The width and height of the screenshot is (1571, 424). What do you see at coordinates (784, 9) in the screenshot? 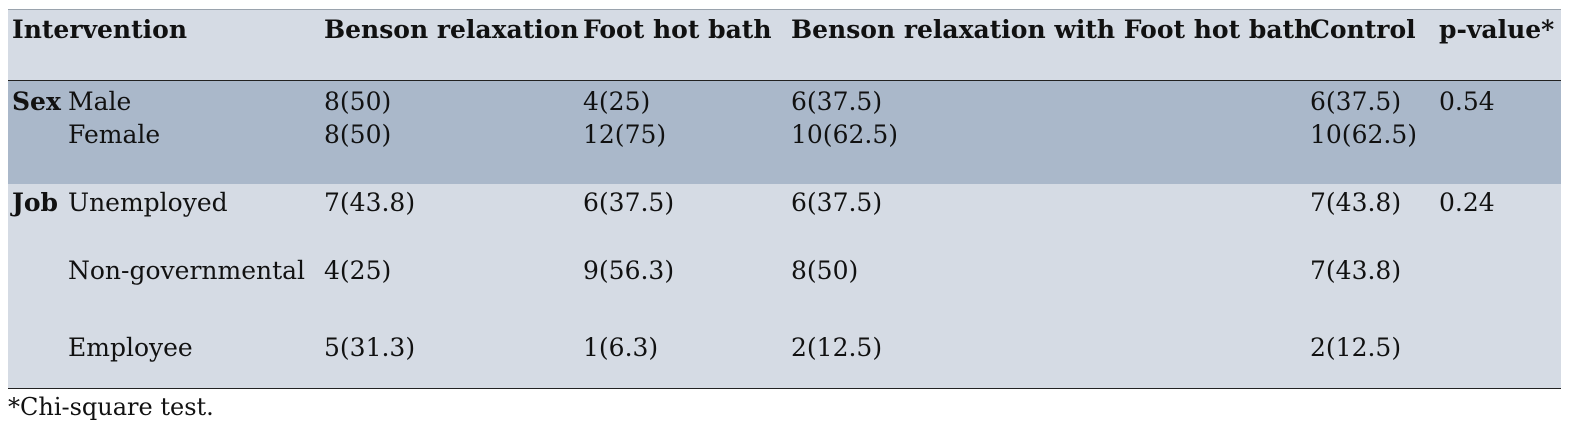
I see `top-rule` at bounding box center [784, 9].